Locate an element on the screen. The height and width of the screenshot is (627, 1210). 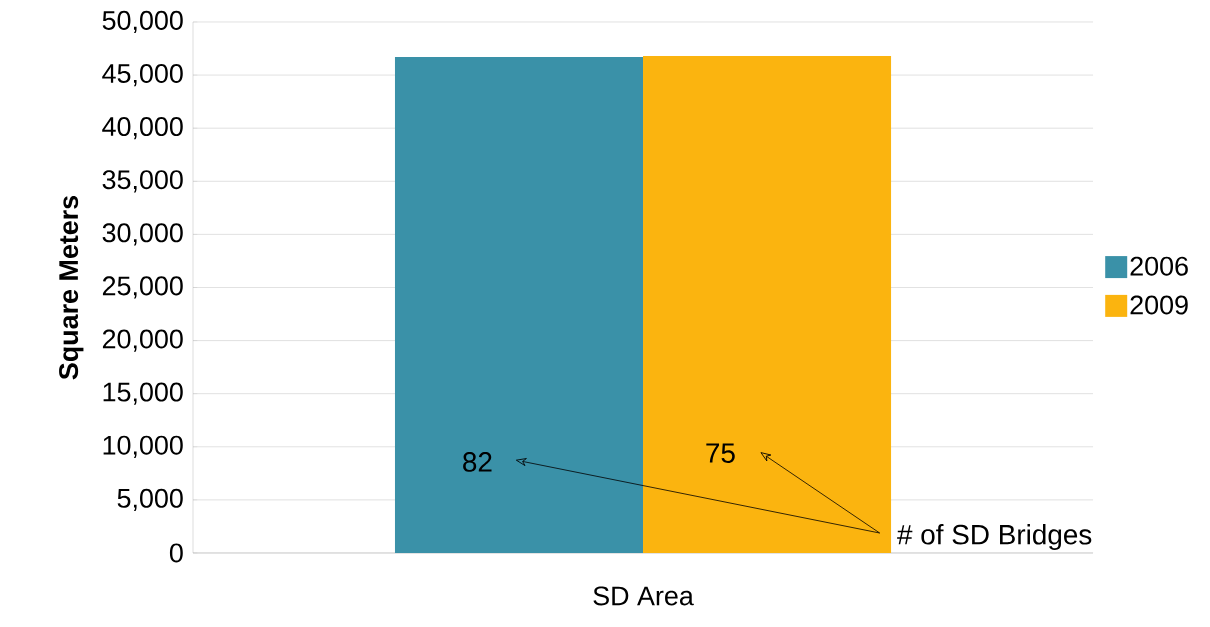
y-tick-label: 35,000 is located at coordinates (142, 181).